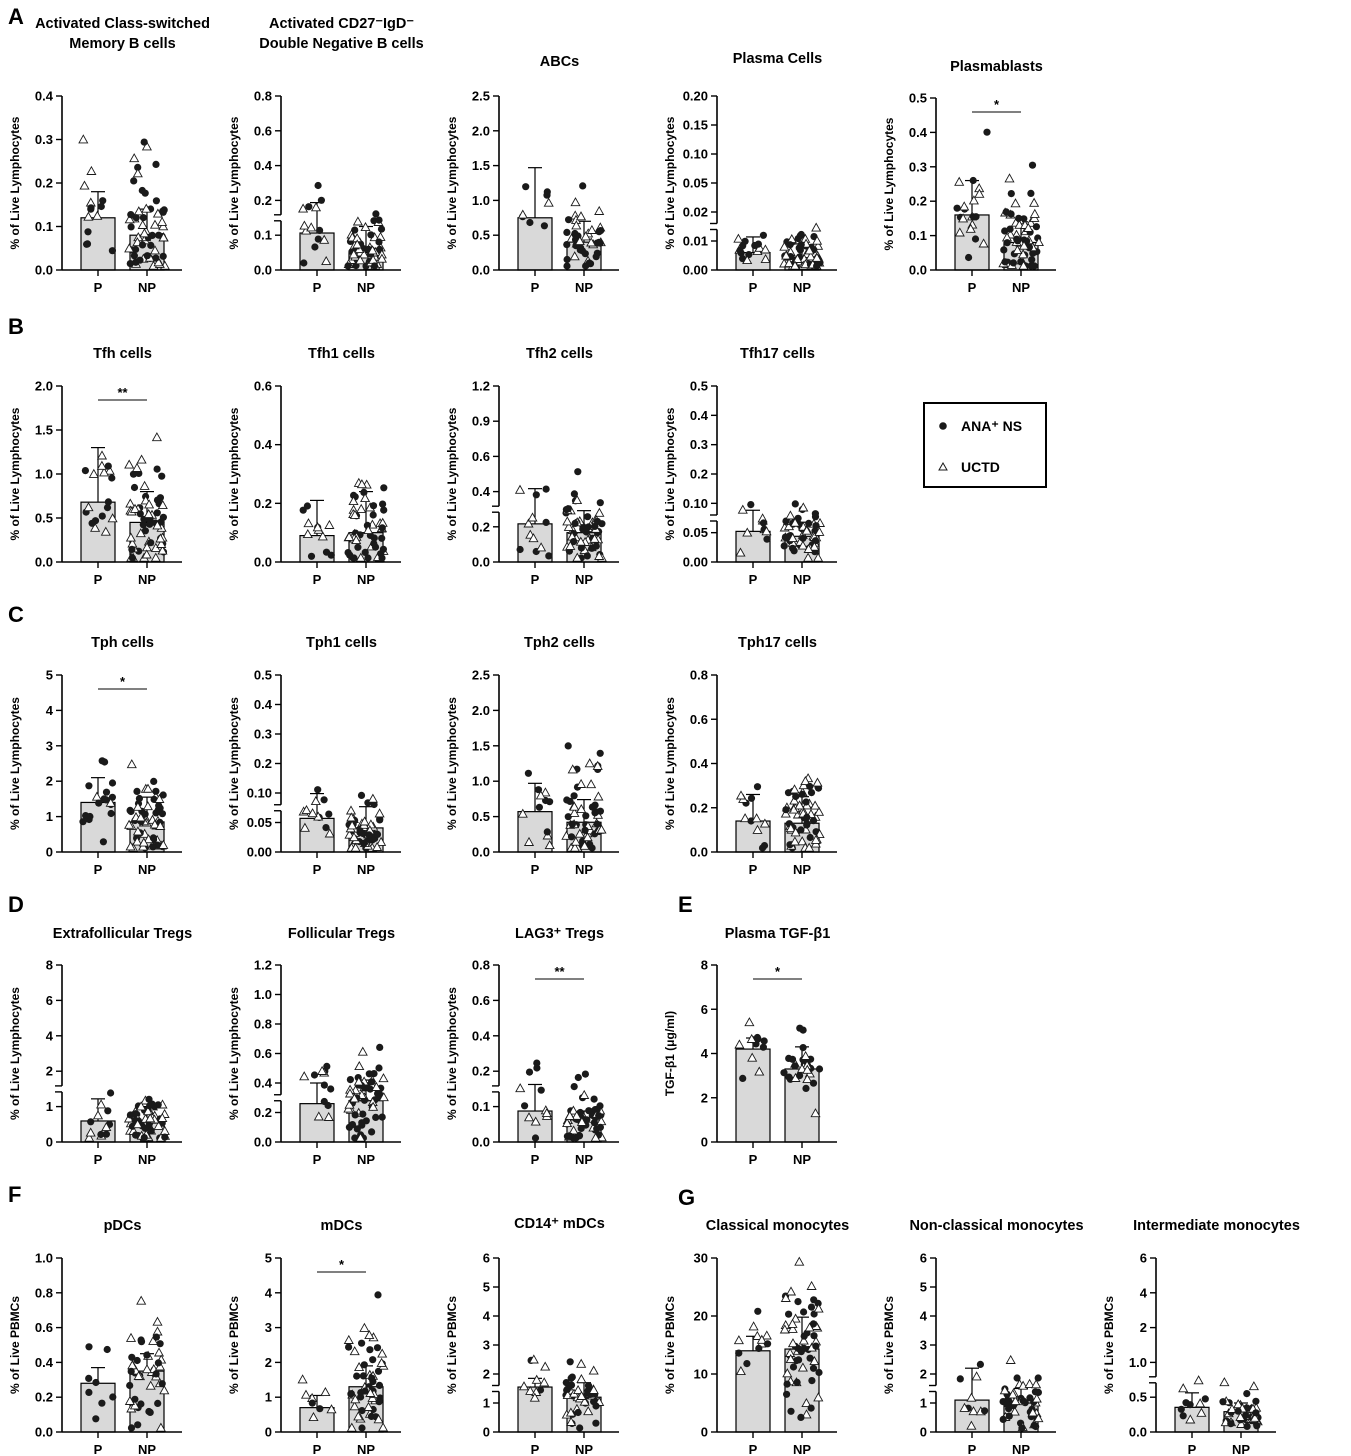  What do you see at coordinates (559, 1224) in the screenshot?
I see `chart-title-line: CD14⁺ mDCs` at bounding box center [559, 1224].